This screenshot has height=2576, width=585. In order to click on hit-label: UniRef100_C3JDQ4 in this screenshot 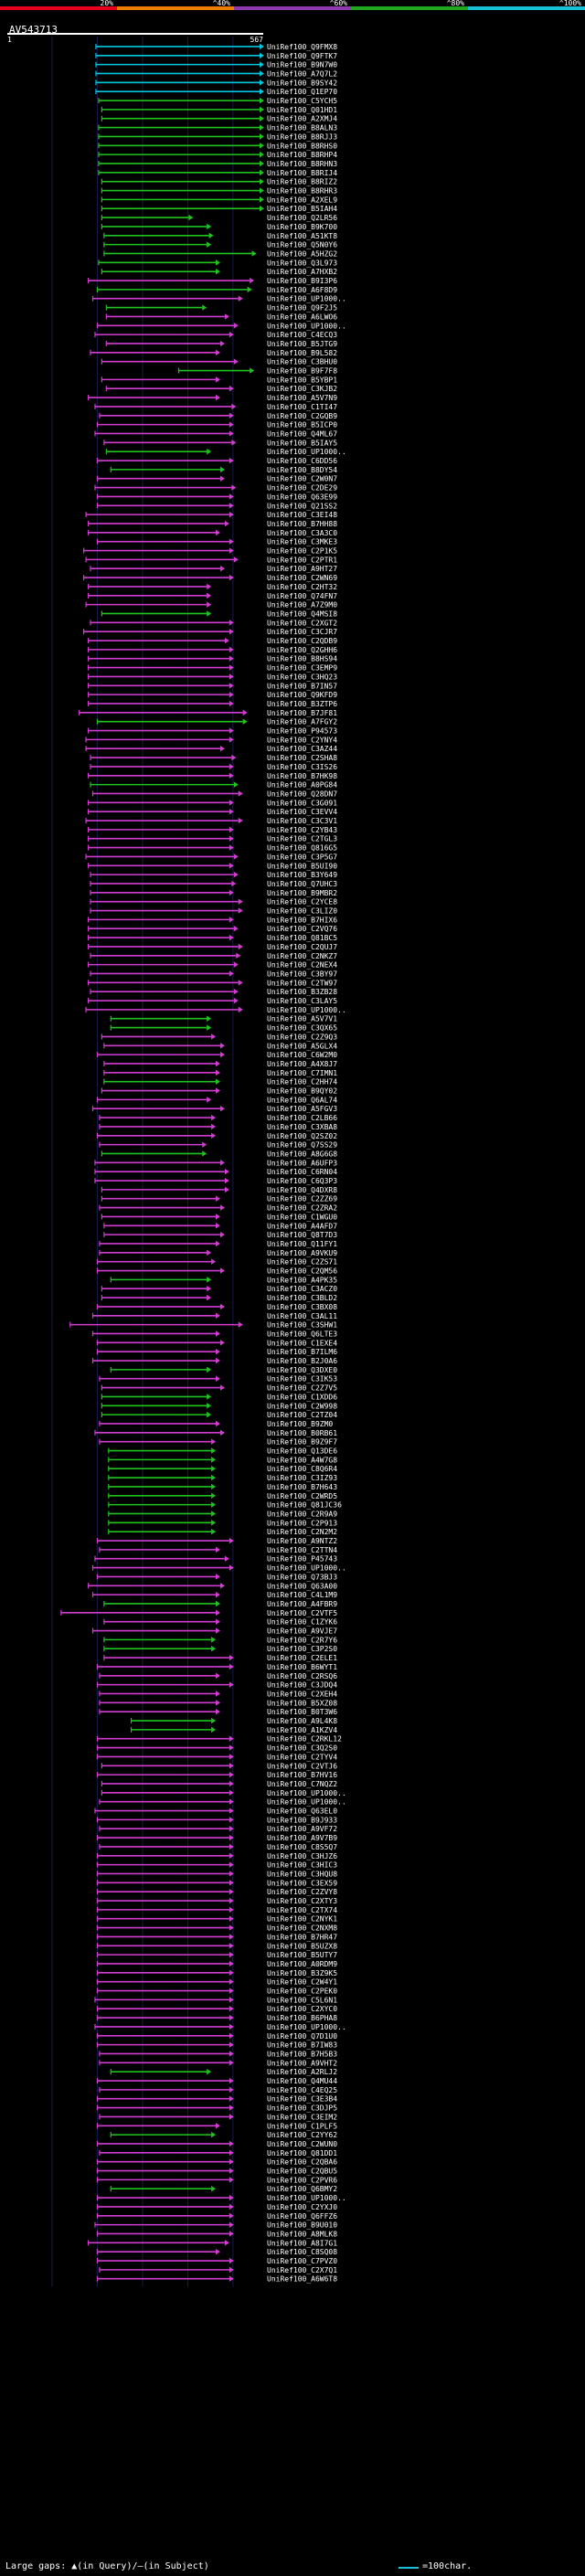, I will do `click(302, 1685)`.